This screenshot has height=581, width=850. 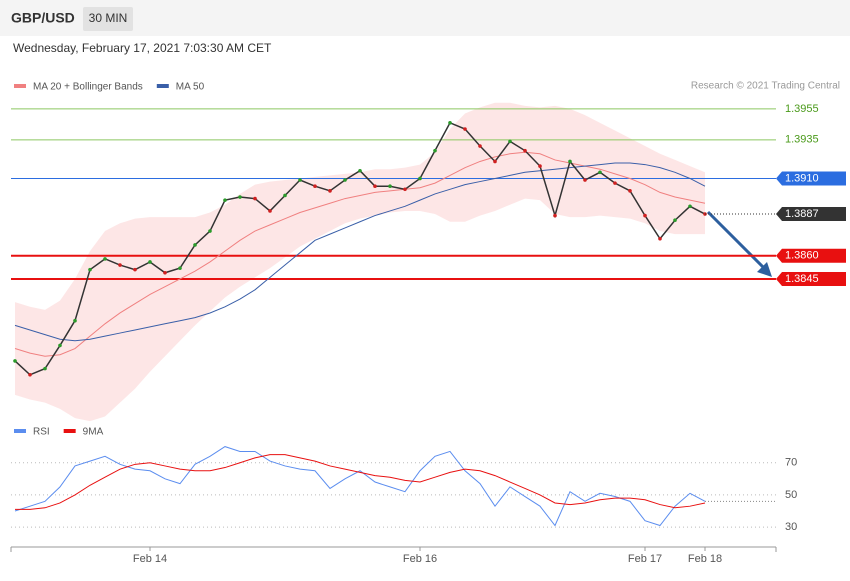 What do you see at coordinates (150, 559) in the screenshot?
I see `x-tick-label: Feb 14` at bounding box center [150, 559].